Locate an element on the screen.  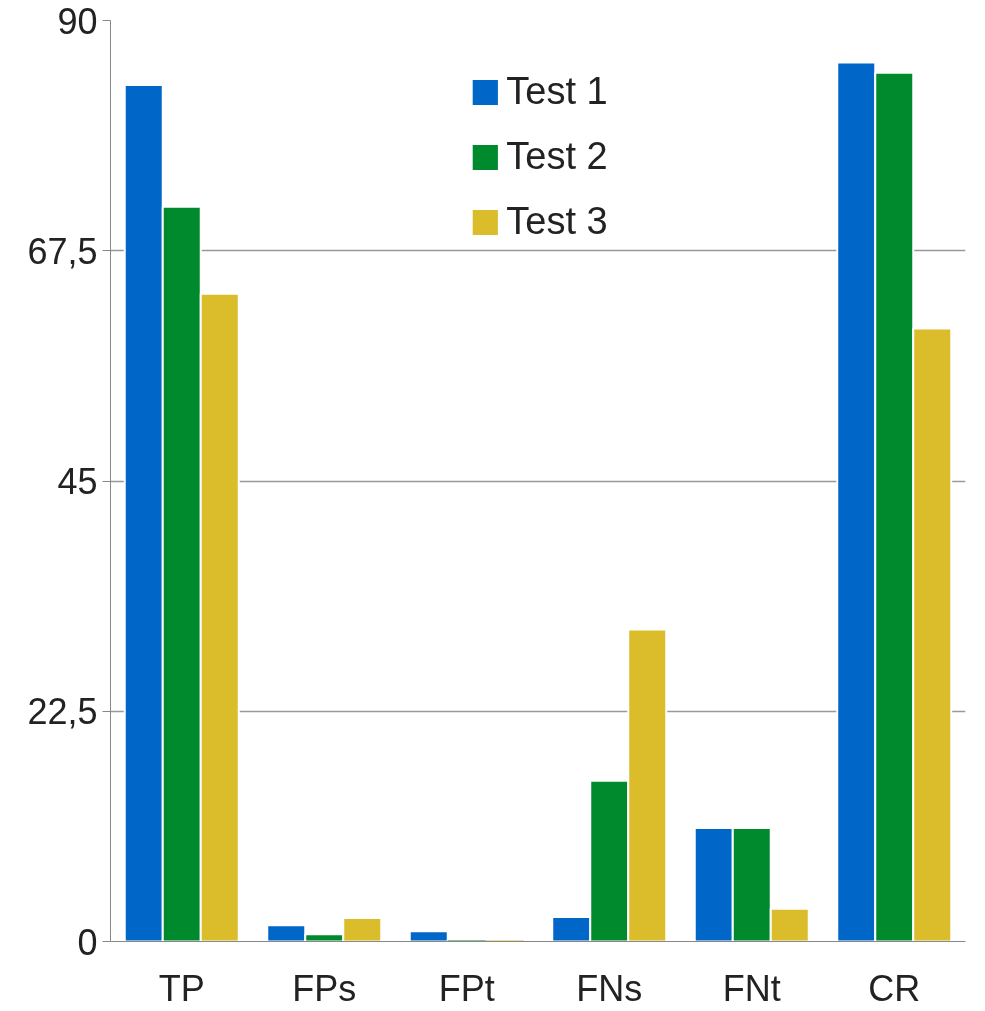
x-tick-label: FNt is located at coordinates (751, 988).